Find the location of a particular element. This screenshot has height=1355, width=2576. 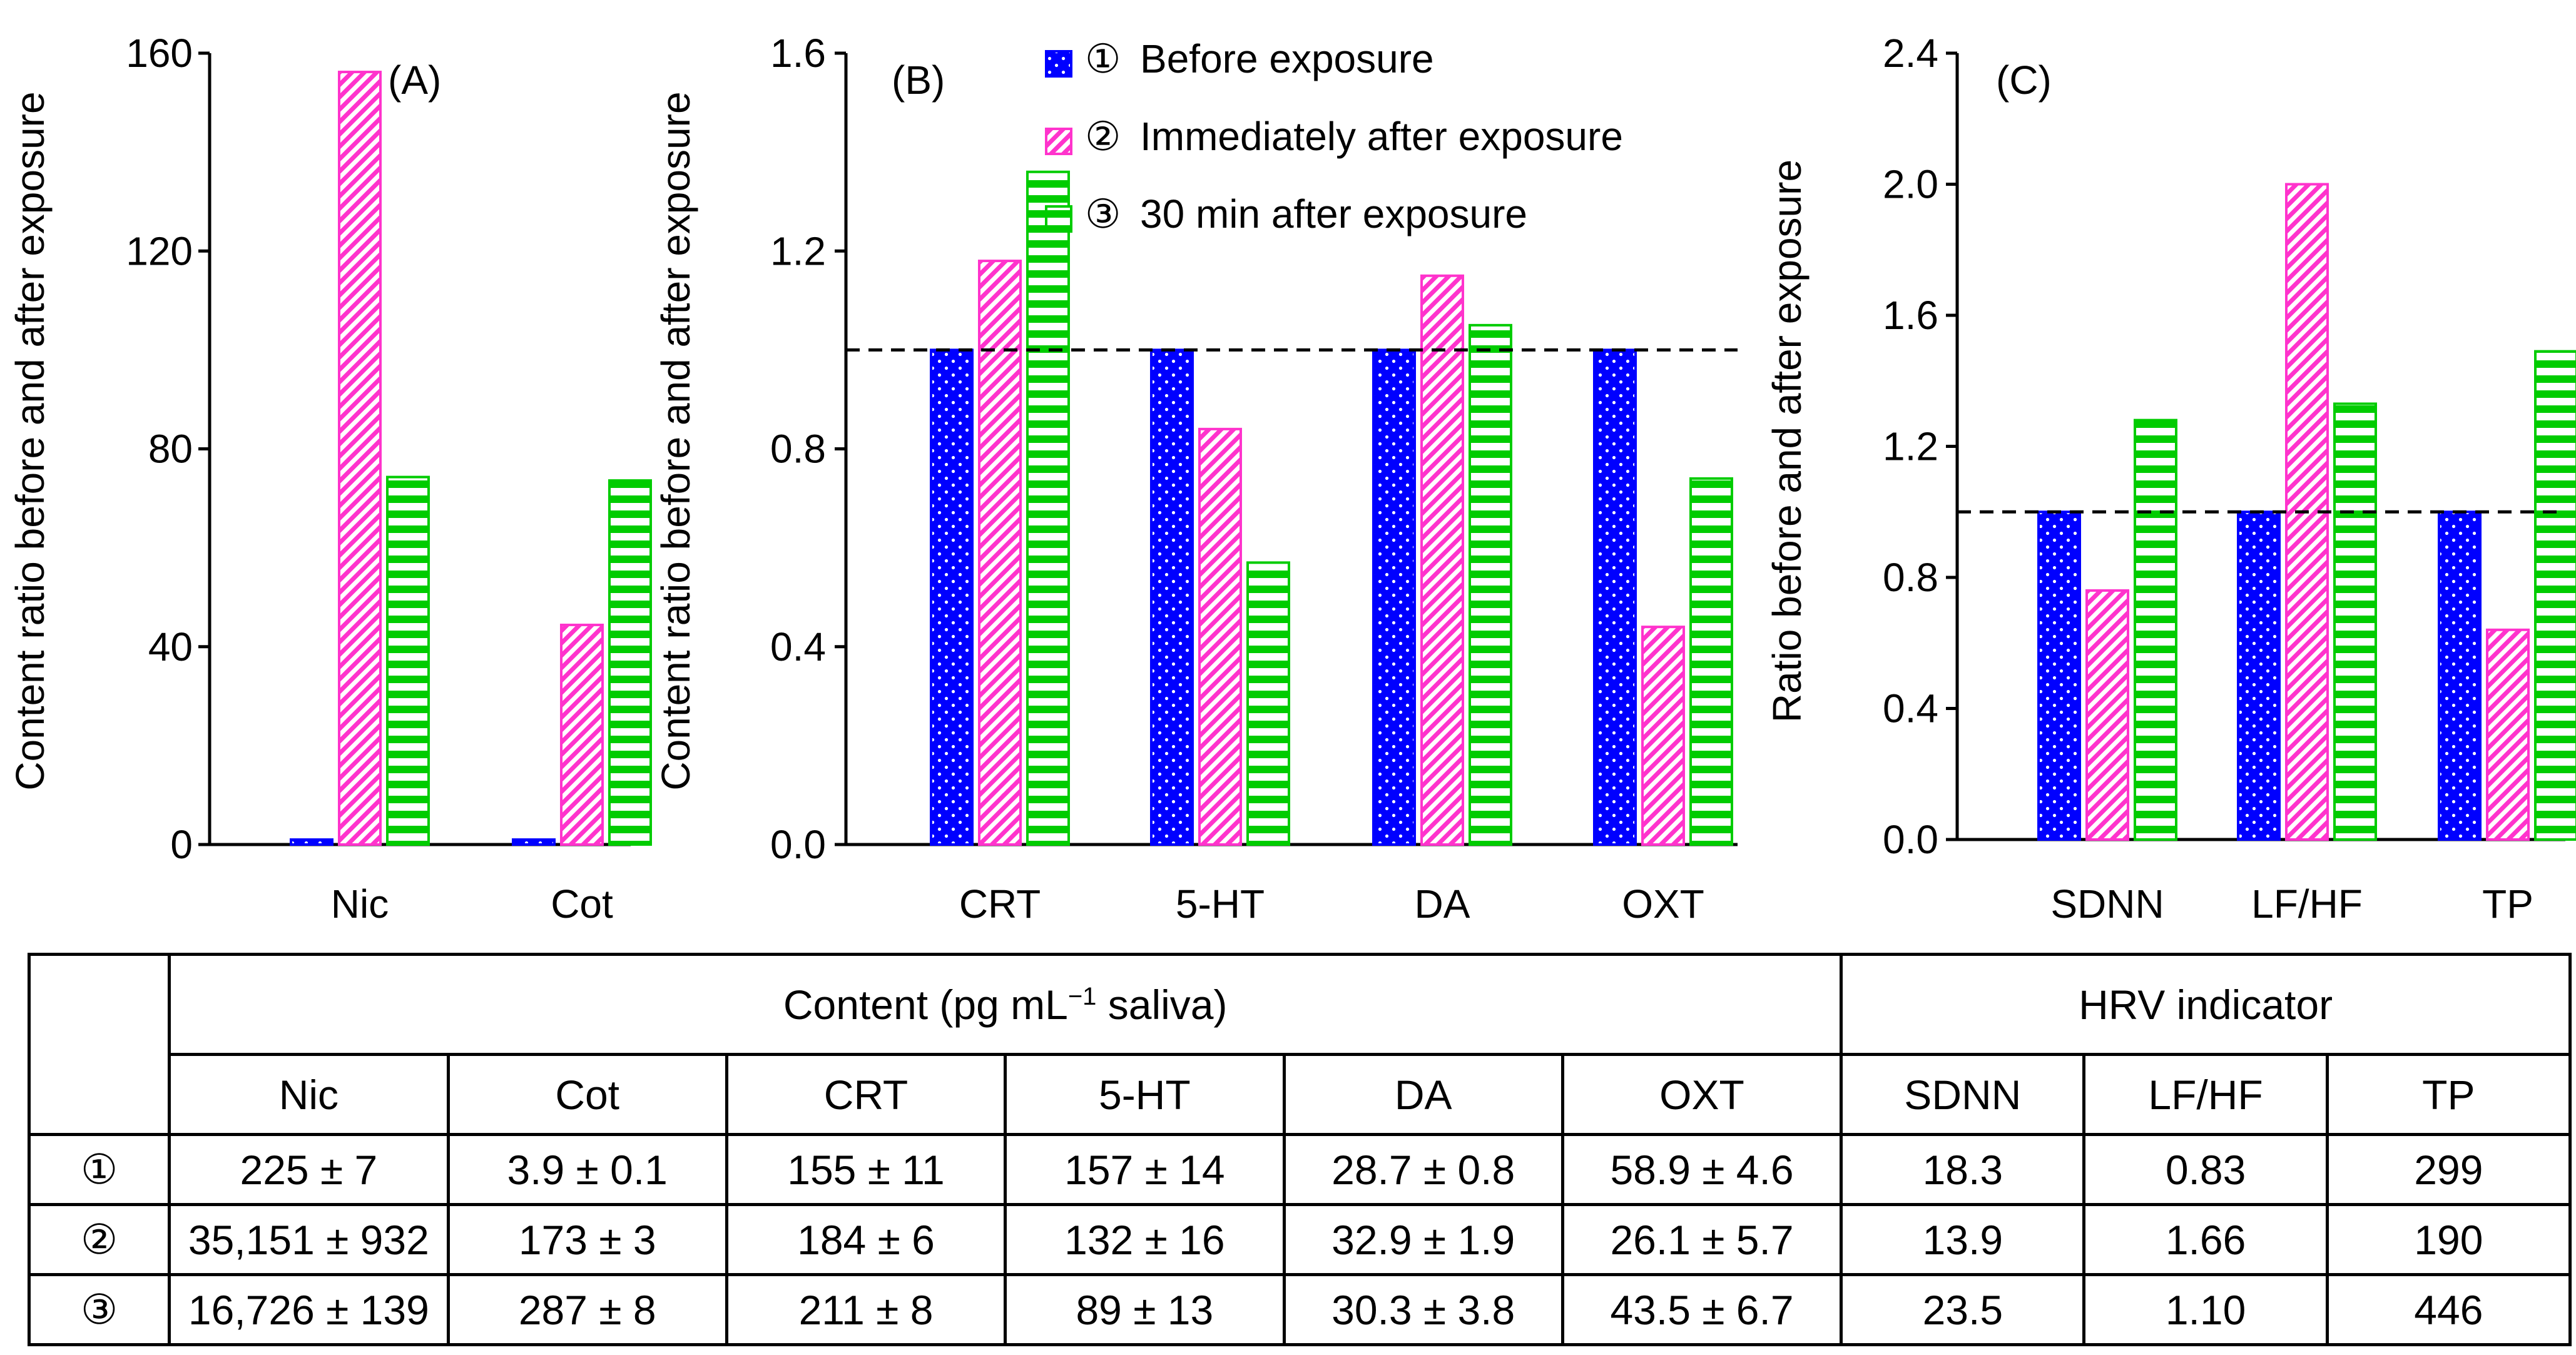

x-tick-label: LF/HF is located at coordinates (2307, 903).